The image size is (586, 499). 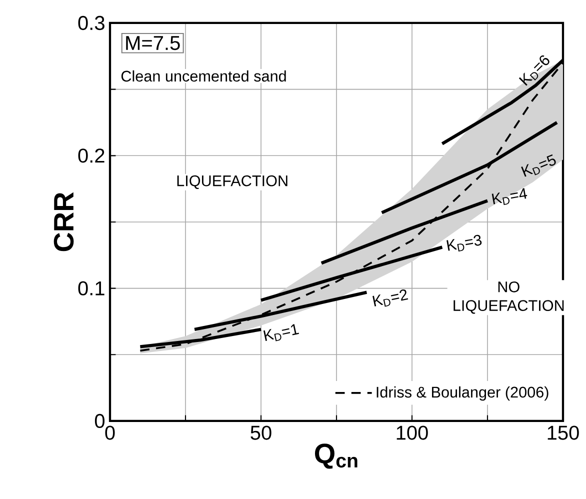 I want to click on text: K$_{D}$=1, so click(x=281, y=333).